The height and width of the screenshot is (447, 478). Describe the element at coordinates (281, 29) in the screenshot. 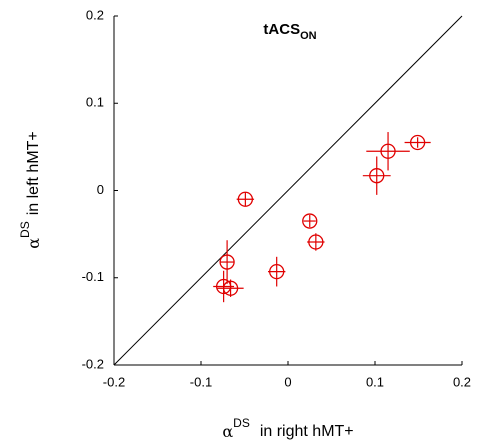

I see `title-main: tACS` at that location.